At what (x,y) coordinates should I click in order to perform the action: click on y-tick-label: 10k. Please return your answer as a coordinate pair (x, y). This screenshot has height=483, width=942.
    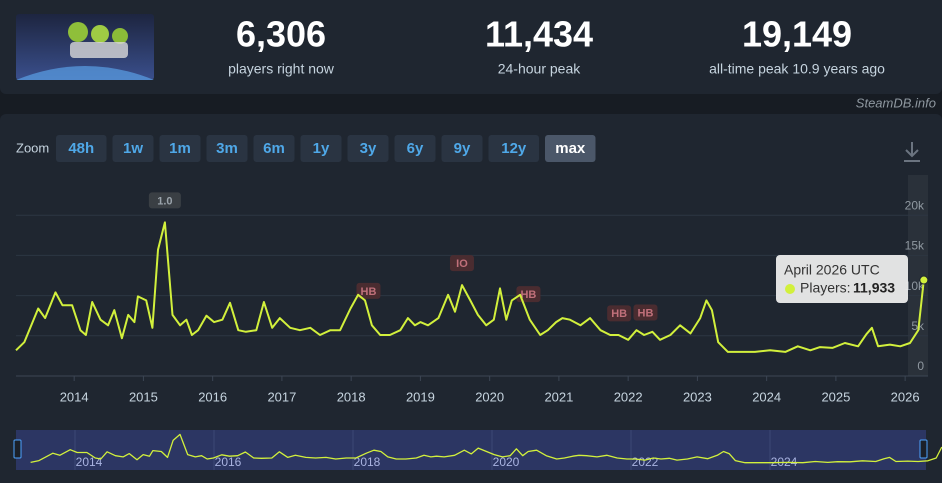
    Looking at the image, I should click on (915, 286).